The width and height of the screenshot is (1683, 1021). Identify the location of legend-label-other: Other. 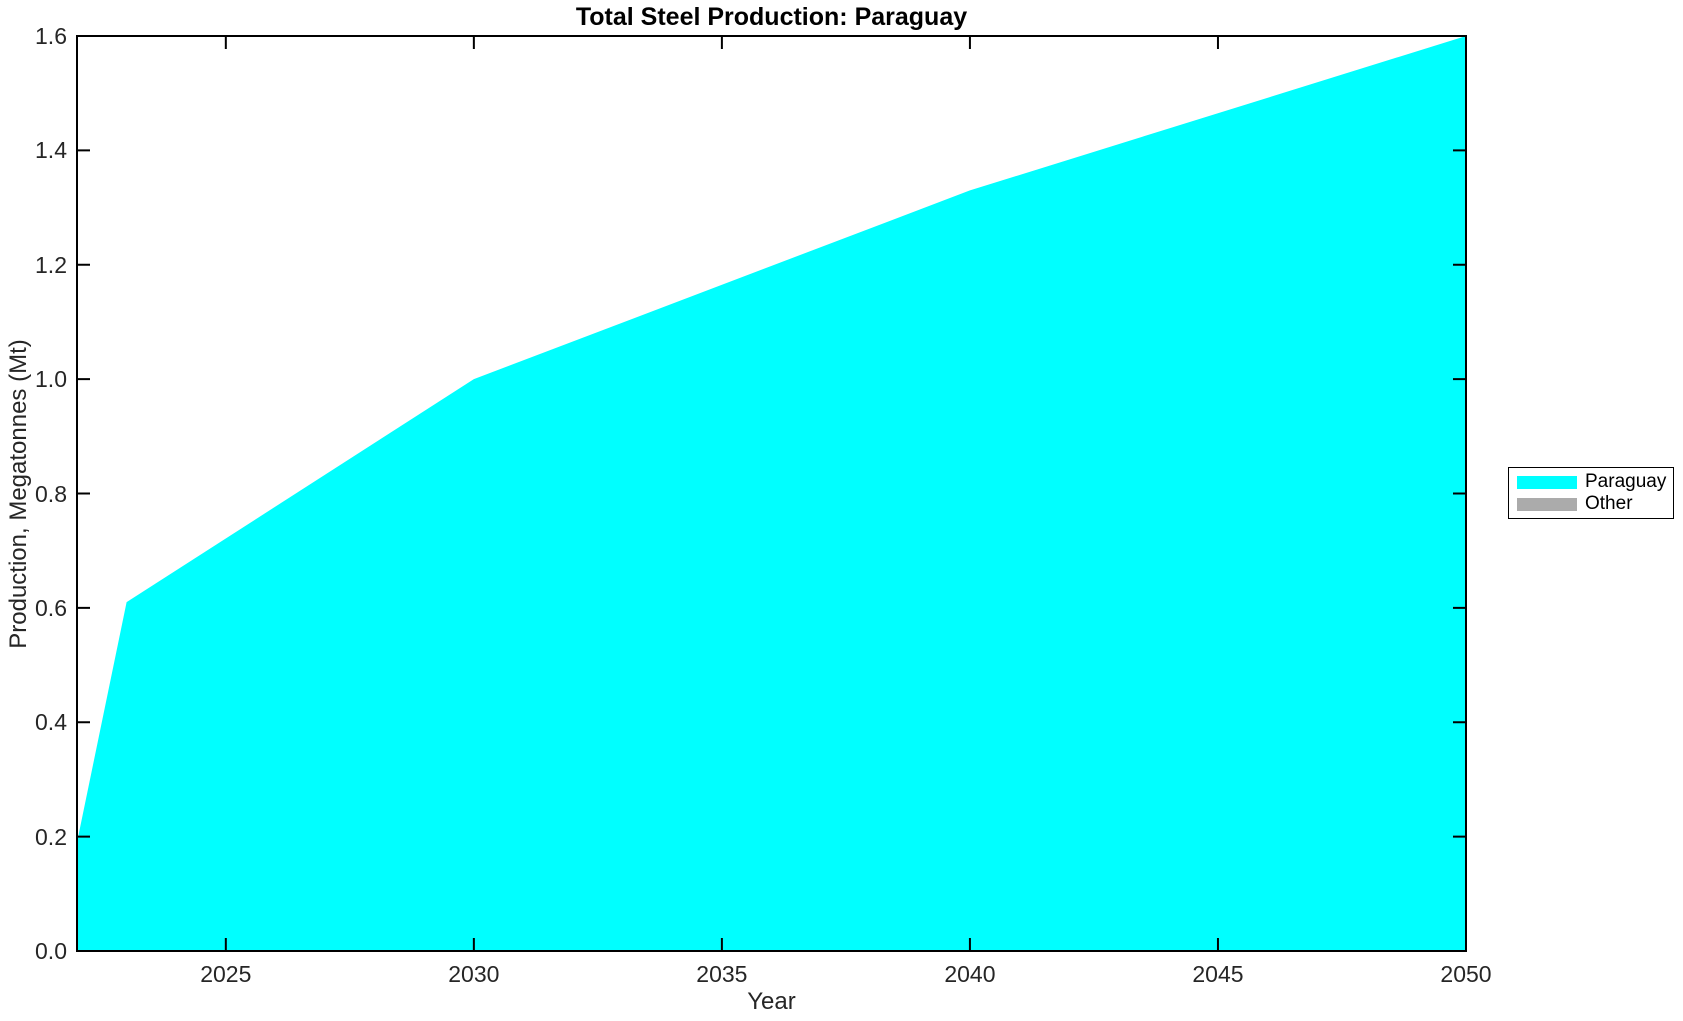
(1609, 503).